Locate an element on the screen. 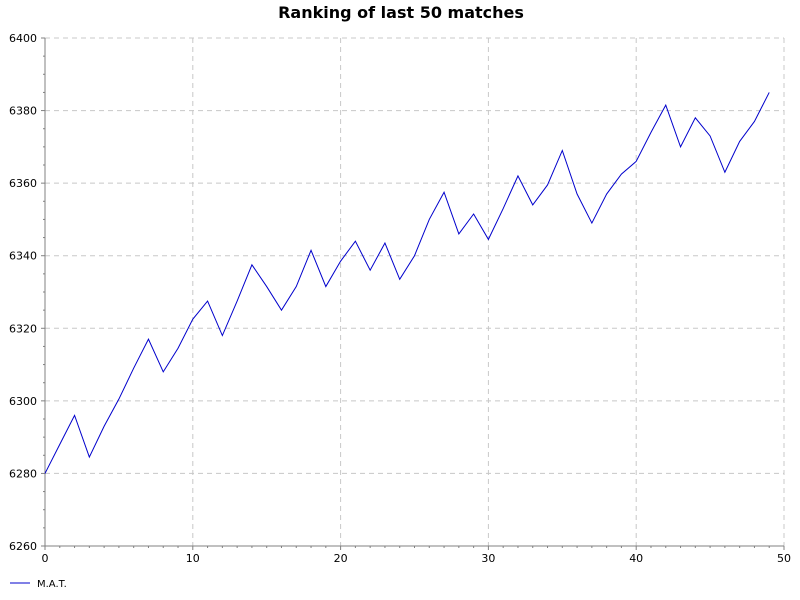 The width and height of the screenshot is (800, 600). legend-label: M.A.T. is located at coordinates (52, 584).